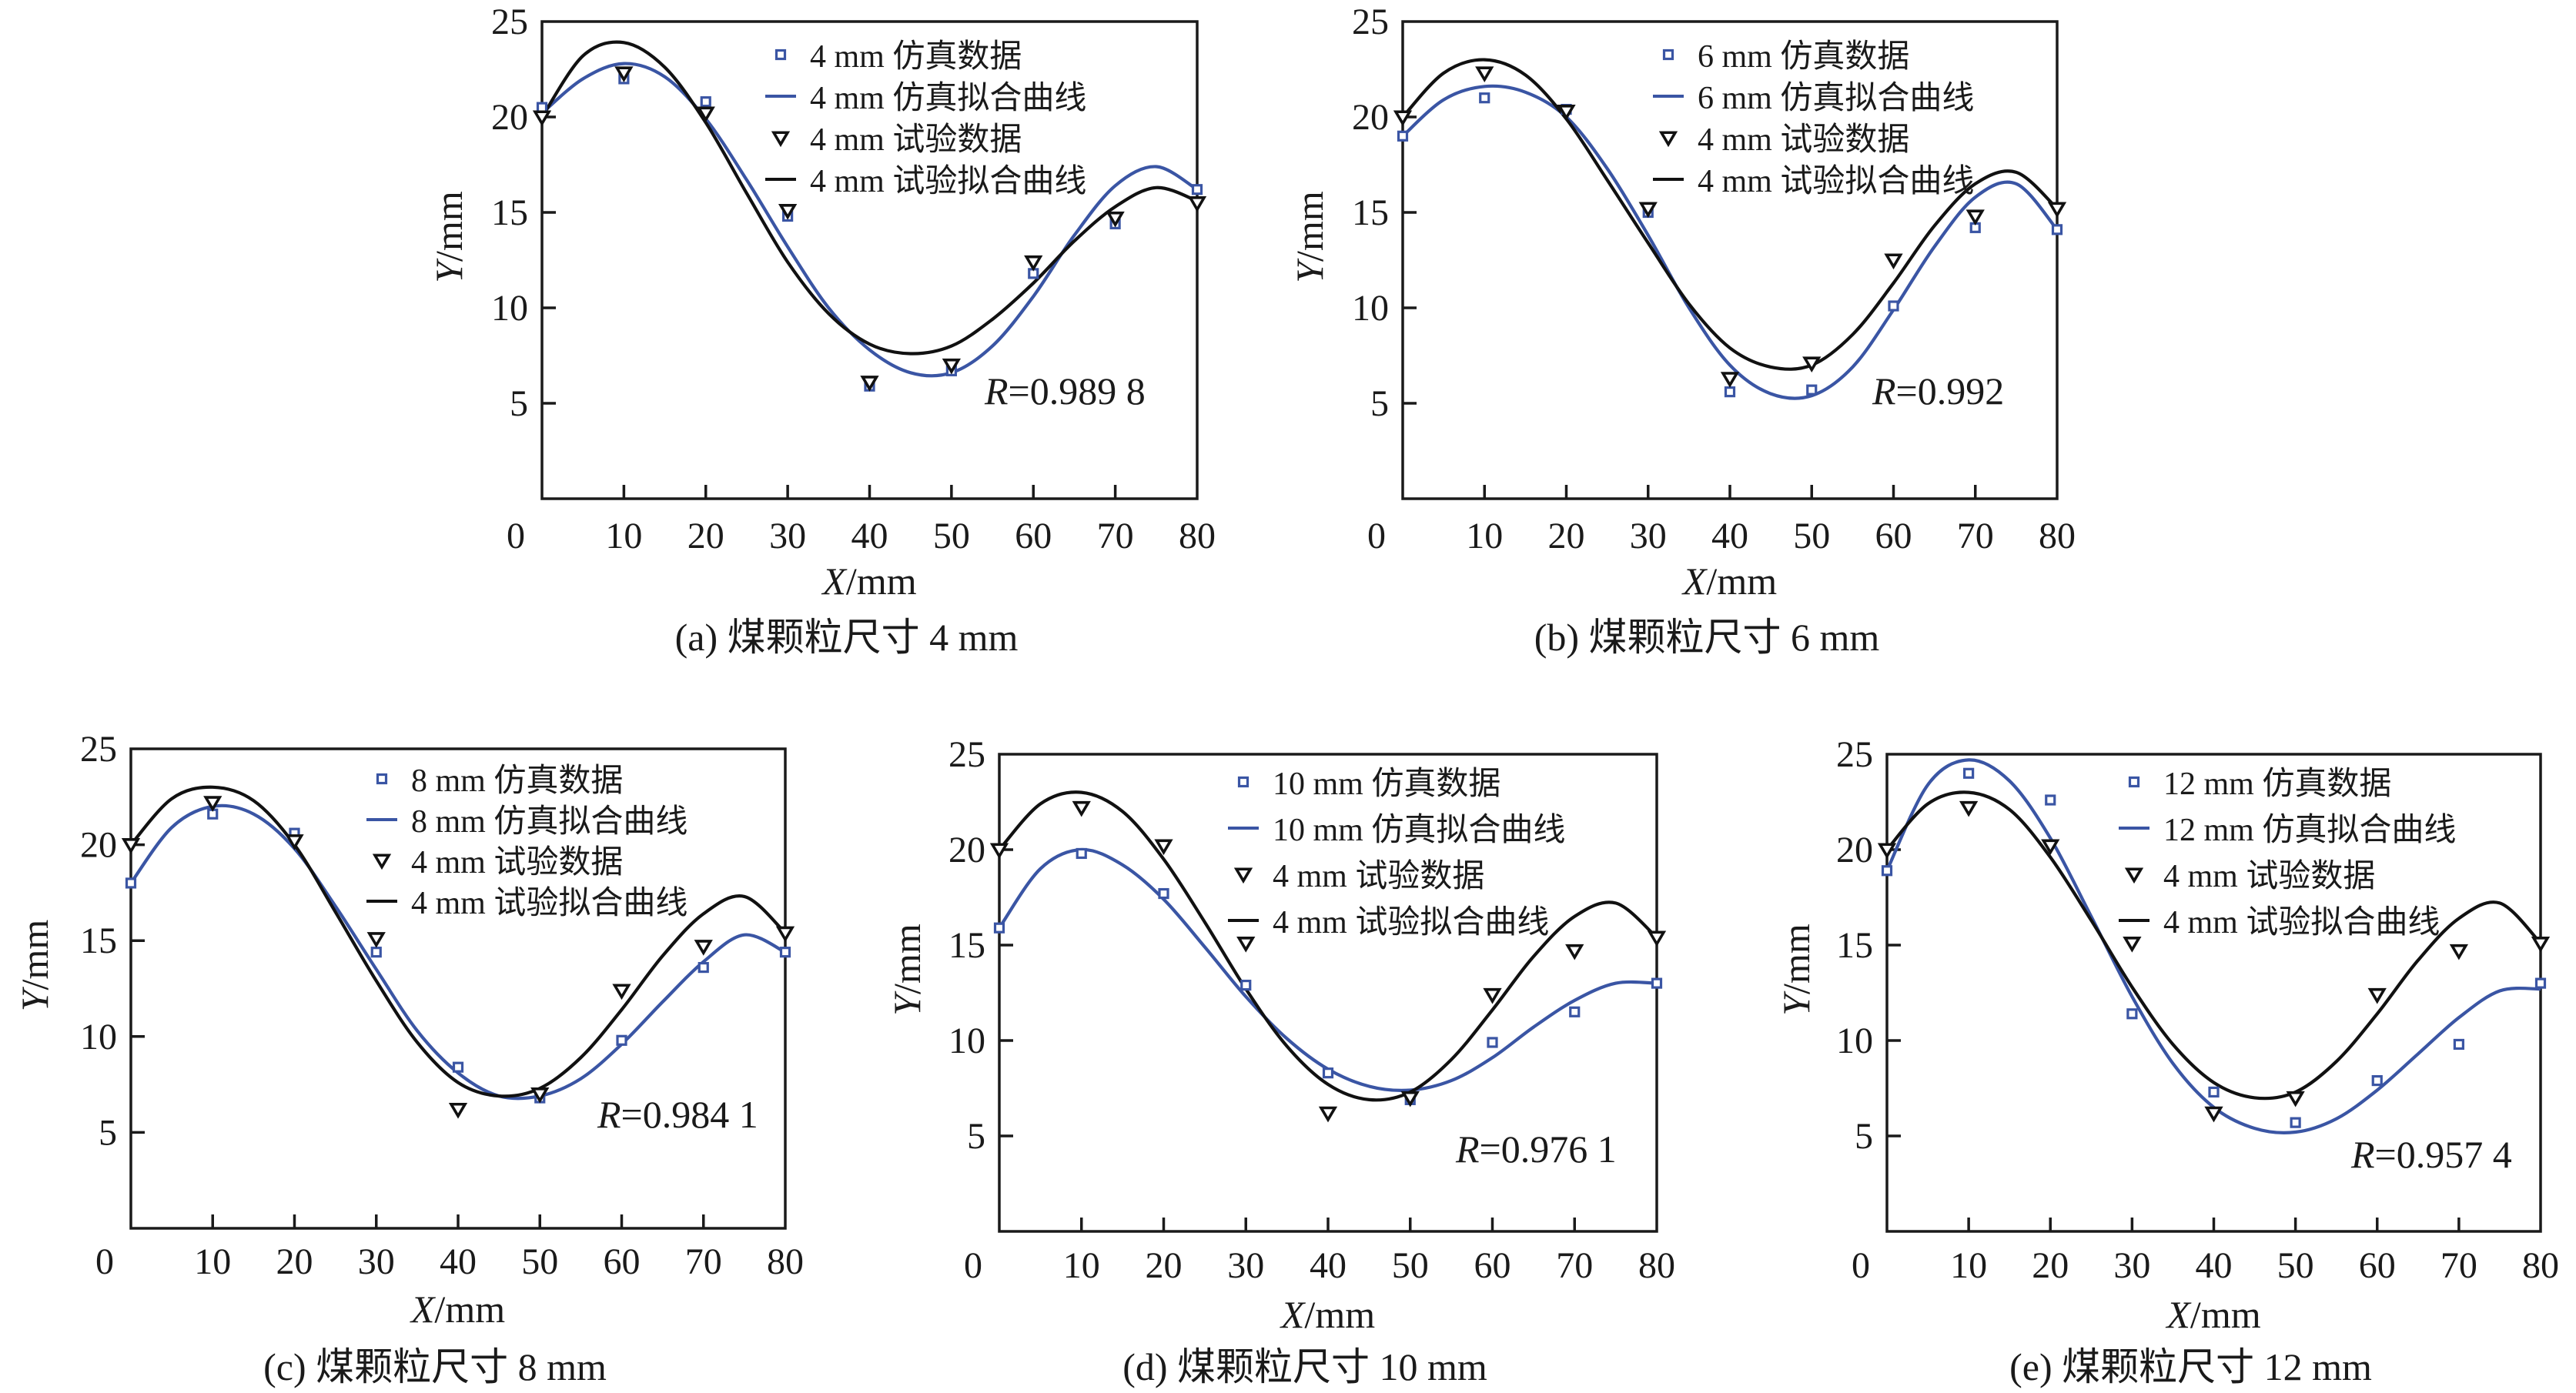  I want to click on x-tick-label: 60, so click(1493, 1265).